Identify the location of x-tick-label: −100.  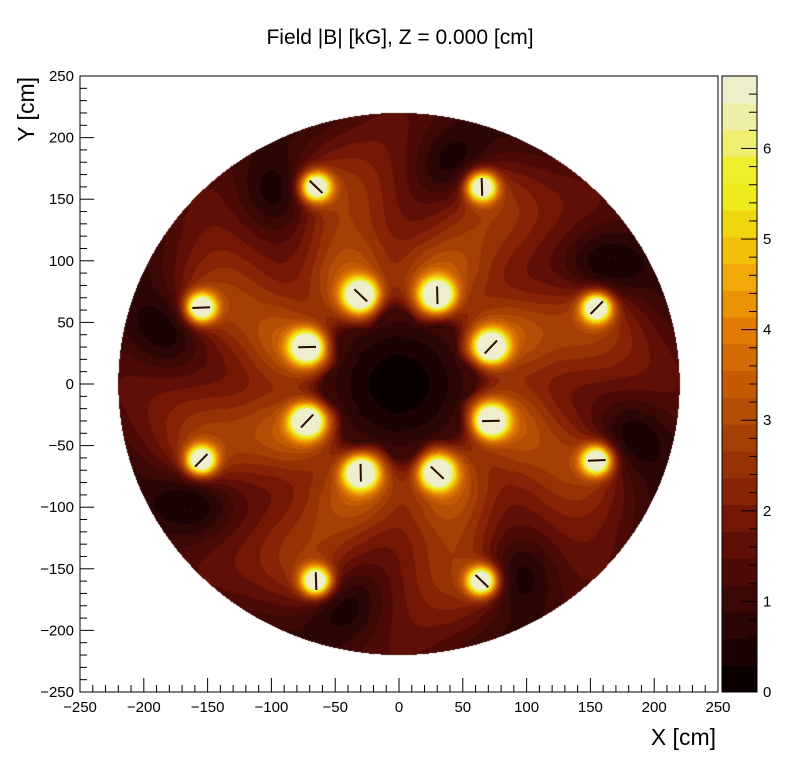
(272, 707).